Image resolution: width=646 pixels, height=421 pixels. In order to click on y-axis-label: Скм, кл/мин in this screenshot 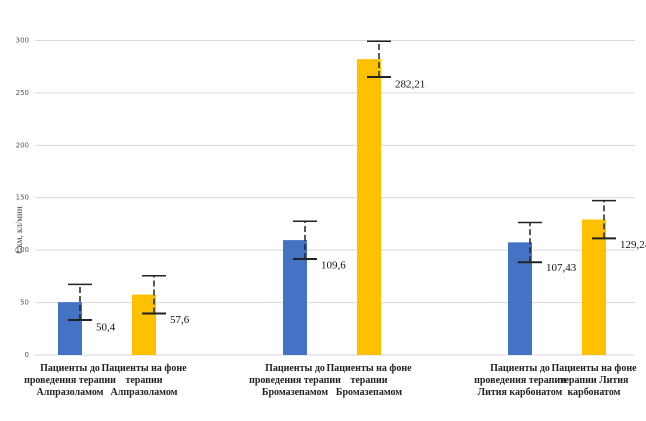, I will do `click(19, 229)`.